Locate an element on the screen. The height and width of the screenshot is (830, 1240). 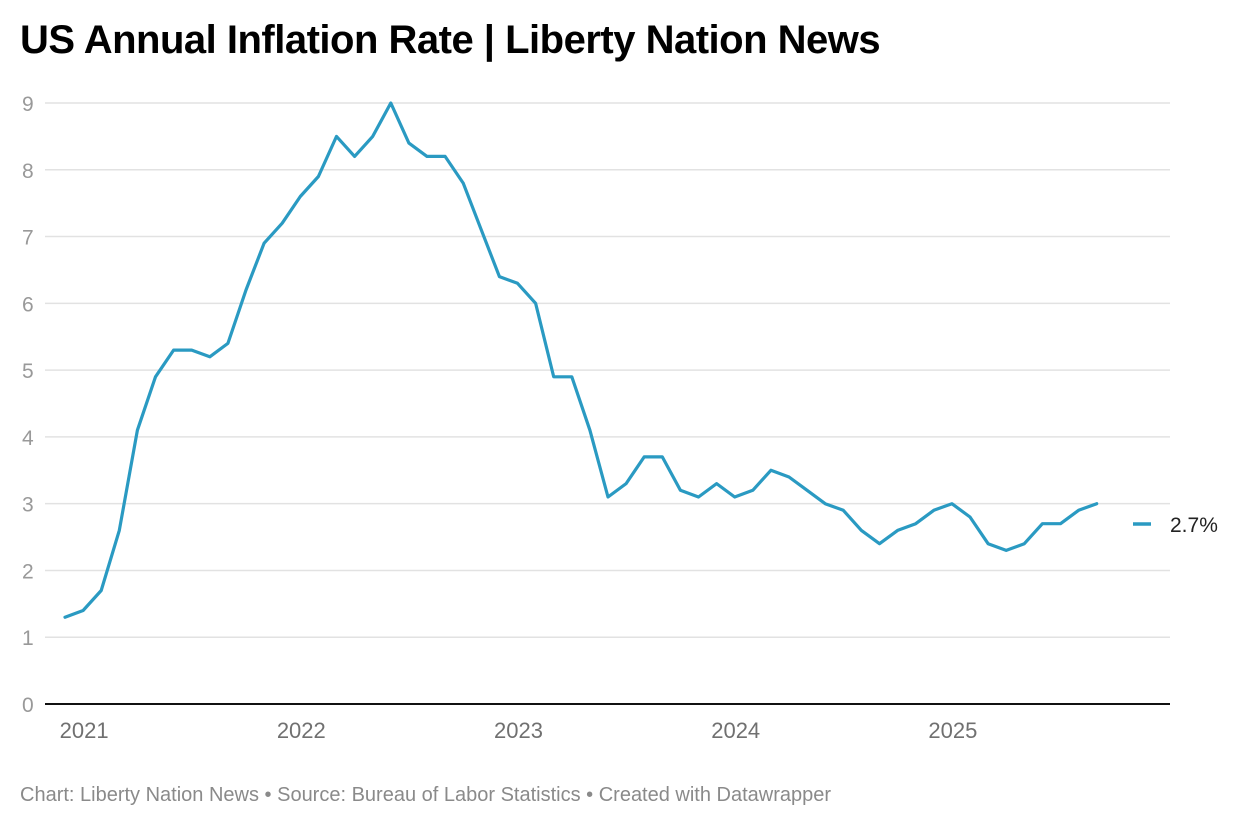
y-tick-label: 3 is located at coordinates (28, 505).